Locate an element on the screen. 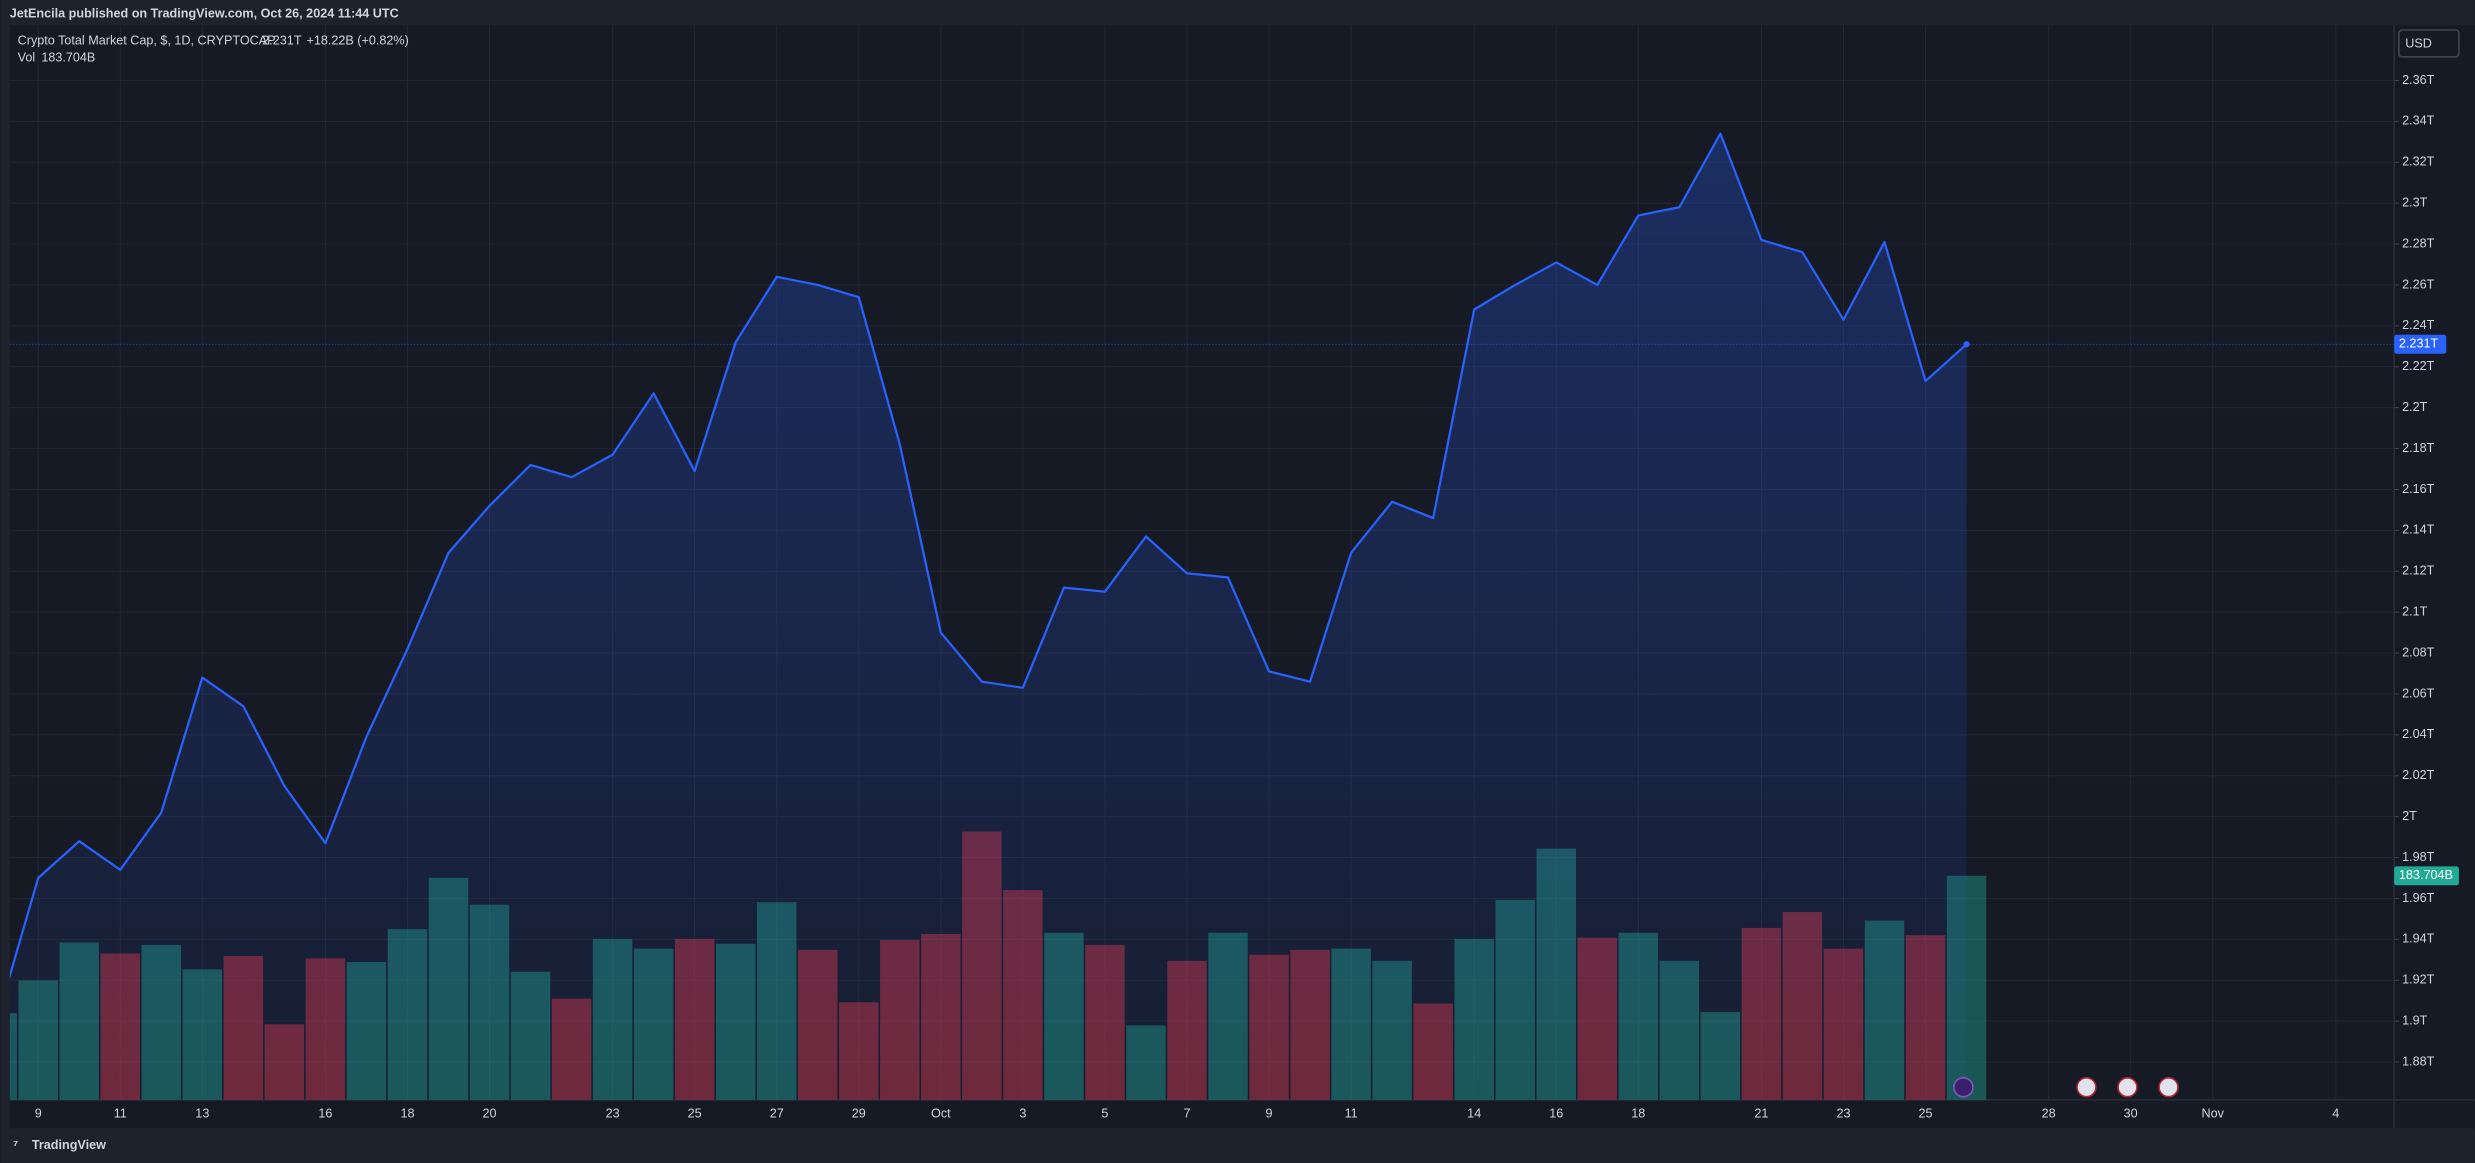  x-tick-label: 28 is located at coordinates (2049, 1113).